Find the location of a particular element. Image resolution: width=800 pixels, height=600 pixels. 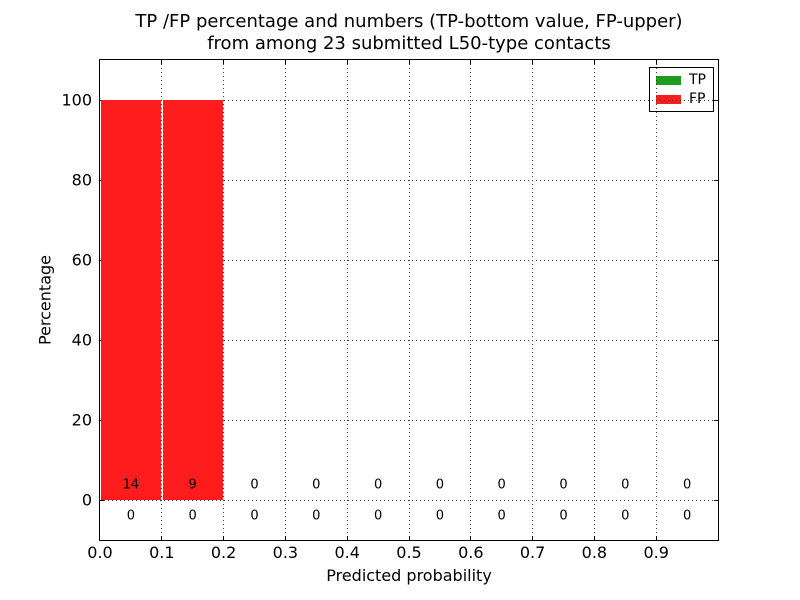

x-tick-label: 0.4 is located at coordinates (347, 552).